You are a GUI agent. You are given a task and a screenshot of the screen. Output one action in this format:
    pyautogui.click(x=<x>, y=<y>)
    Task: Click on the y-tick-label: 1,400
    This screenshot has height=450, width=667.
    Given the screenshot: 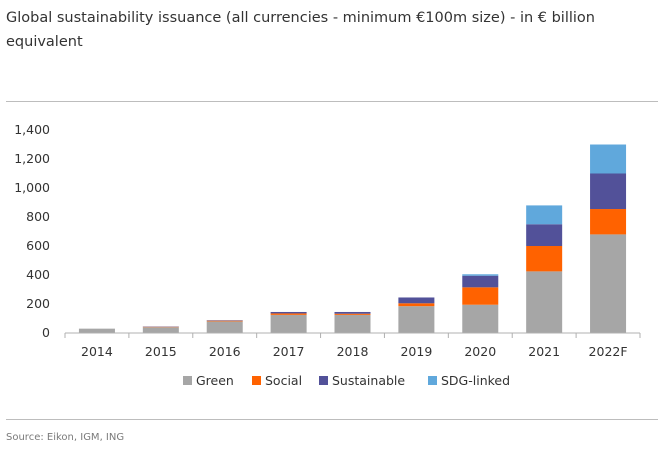 What is the action you would take?
    pyautogui.click(x=32, y=129)
    